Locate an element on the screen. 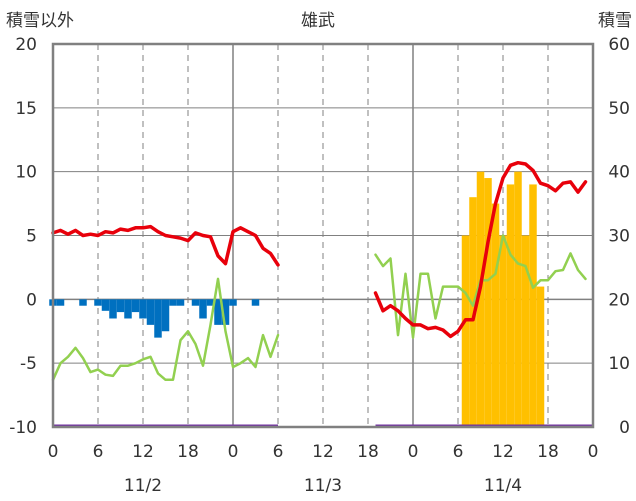 The height and width of the screenshot is (501, 636). right-tick-label: 60 is located at coordinates (619, 45).